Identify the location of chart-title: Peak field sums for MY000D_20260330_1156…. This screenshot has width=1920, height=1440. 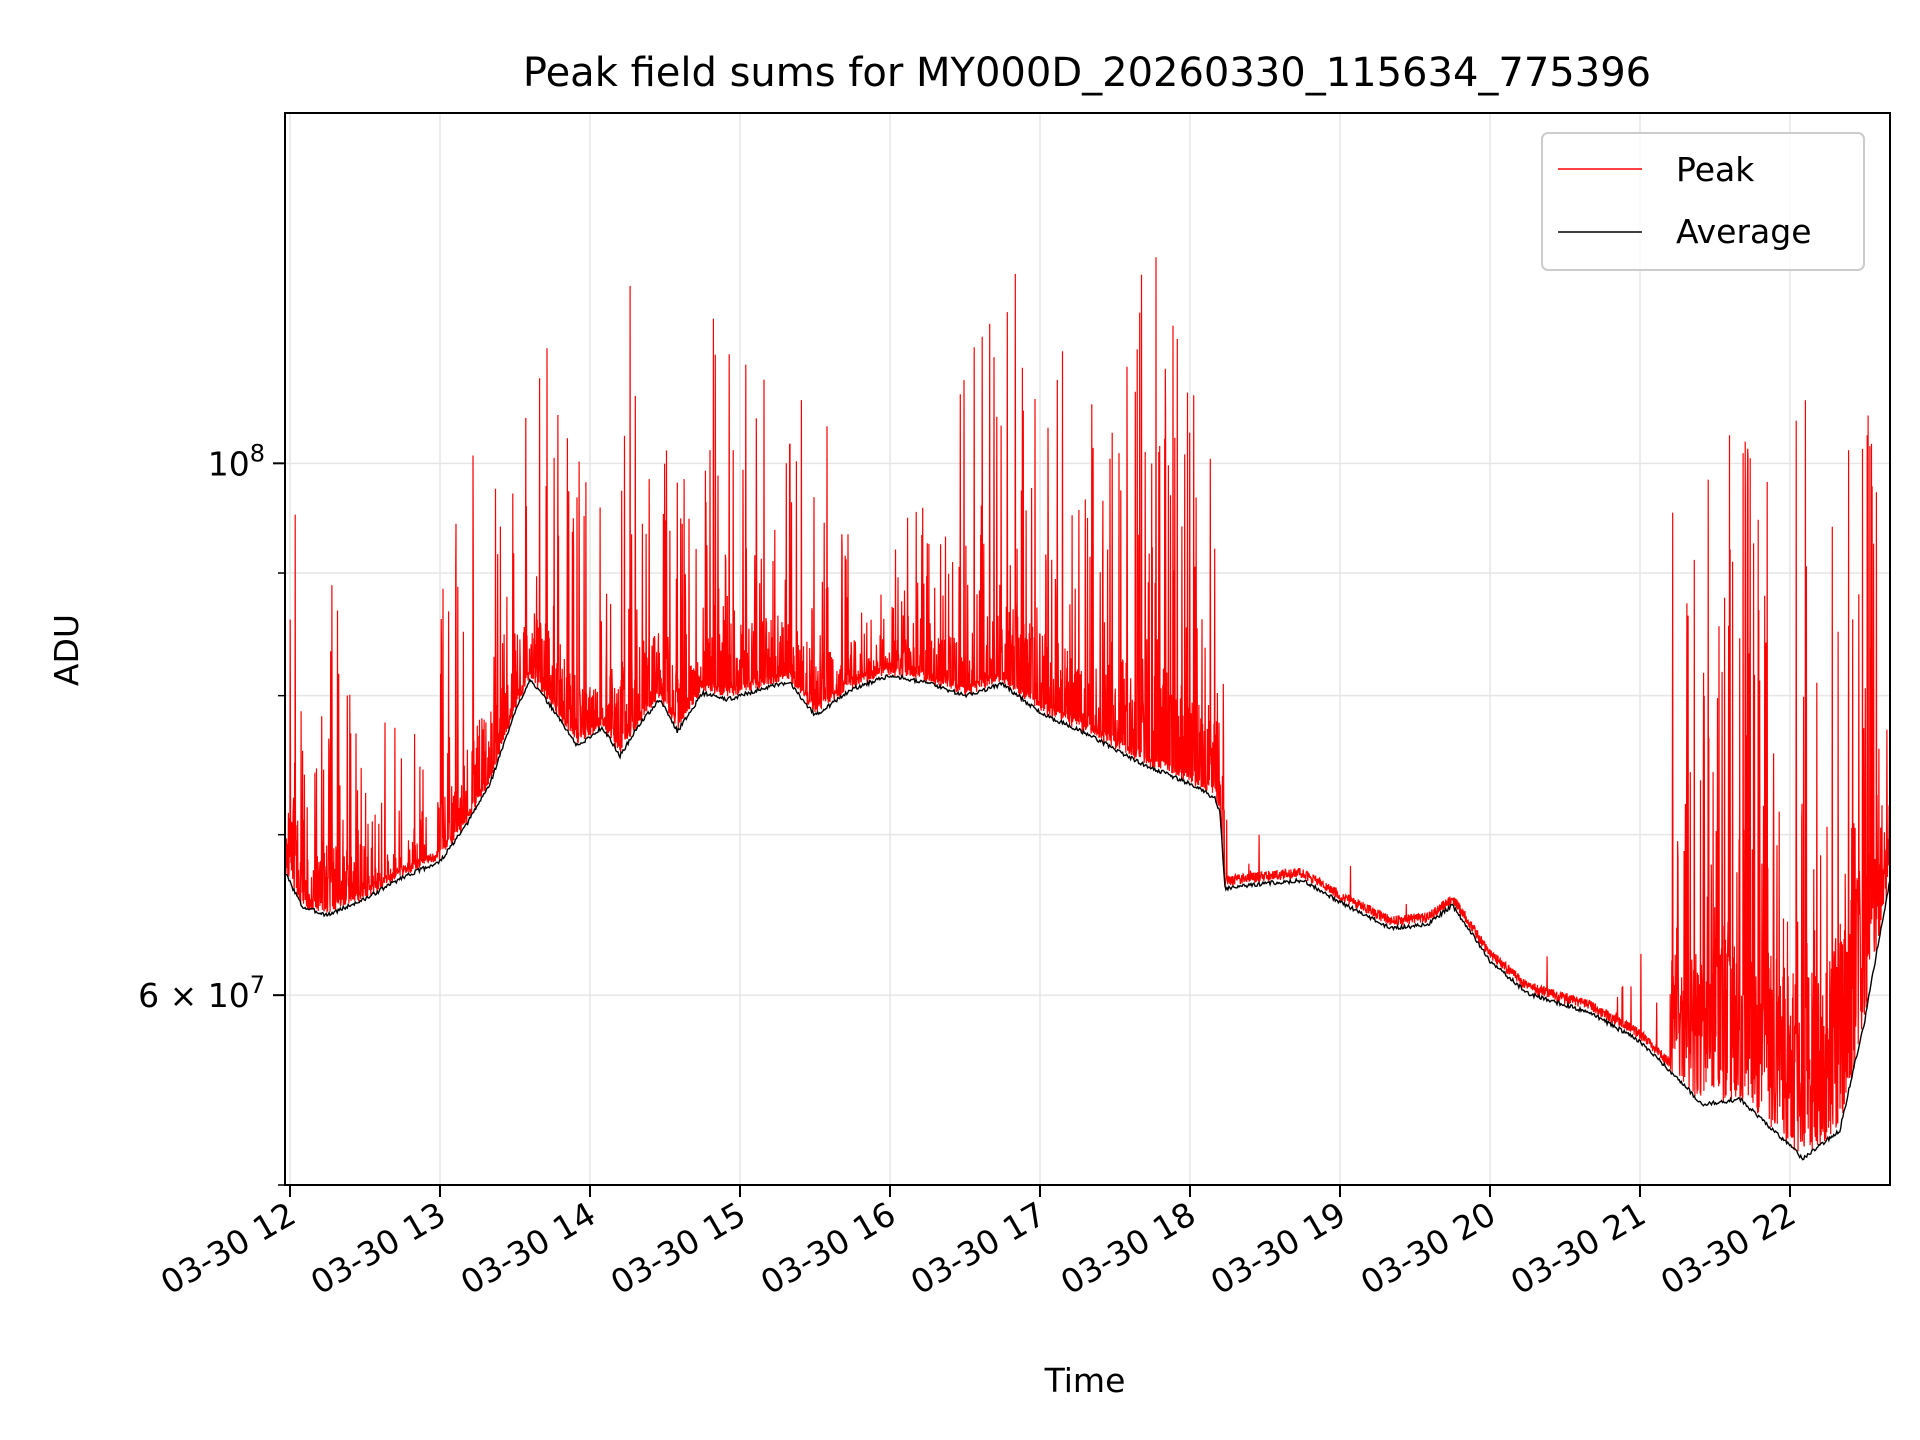
(1087, 73).